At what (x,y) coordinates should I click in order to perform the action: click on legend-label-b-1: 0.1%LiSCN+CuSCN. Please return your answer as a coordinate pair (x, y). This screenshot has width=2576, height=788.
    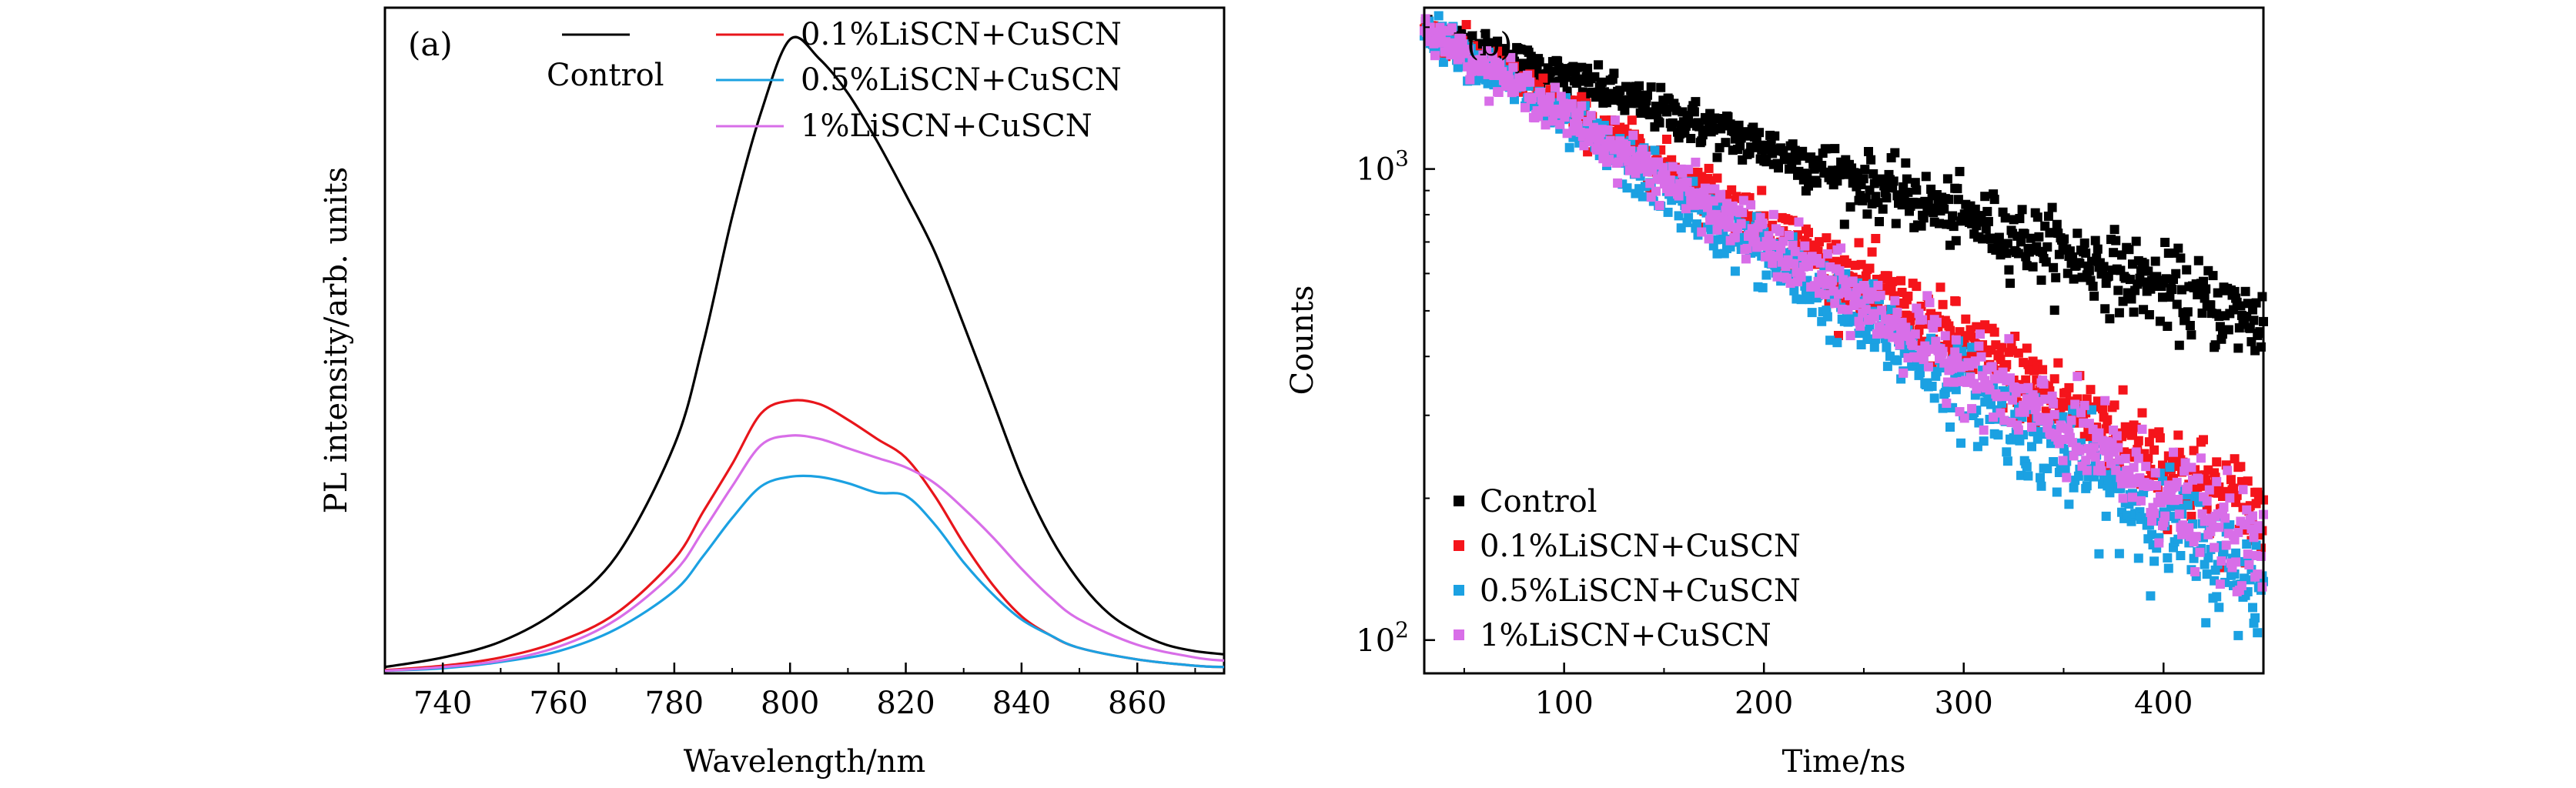
    Looking at the image, I should click on (1640, 546).